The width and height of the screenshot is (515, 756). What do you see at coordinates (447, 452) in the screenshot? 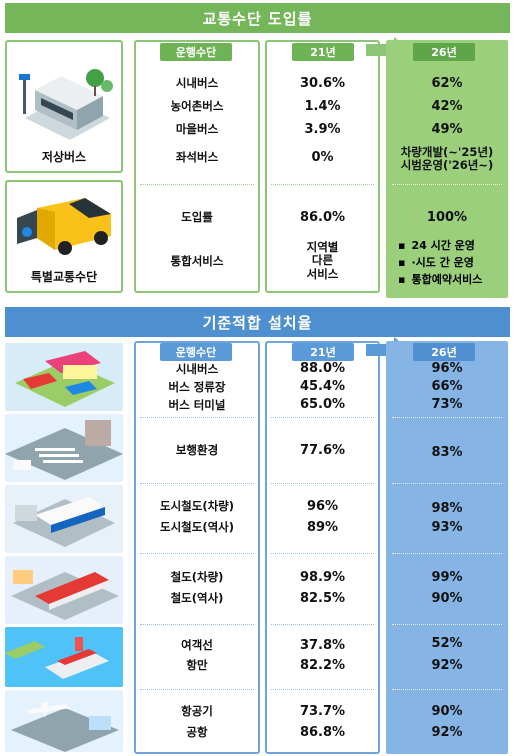
I see `install-26-pedestrian: 83%` at bounding box center [447, 452].